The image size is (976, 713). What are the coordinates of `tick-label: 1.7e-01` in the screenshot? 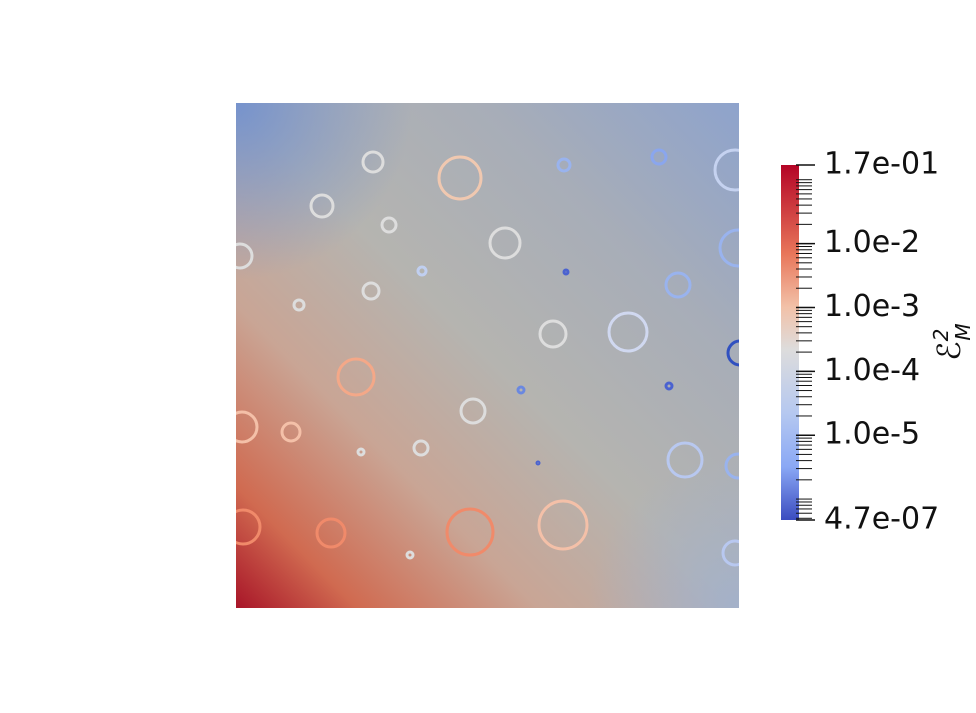 It's located at (881, 164).